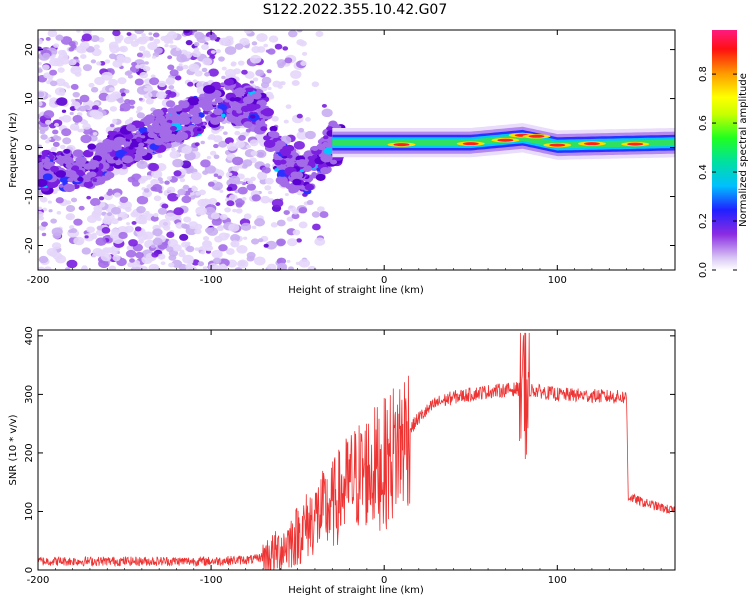 The image size is (750, 600). Describe the element at coordinates (470, 144) in the screenshot. I see `heat-hotspot` at that location.